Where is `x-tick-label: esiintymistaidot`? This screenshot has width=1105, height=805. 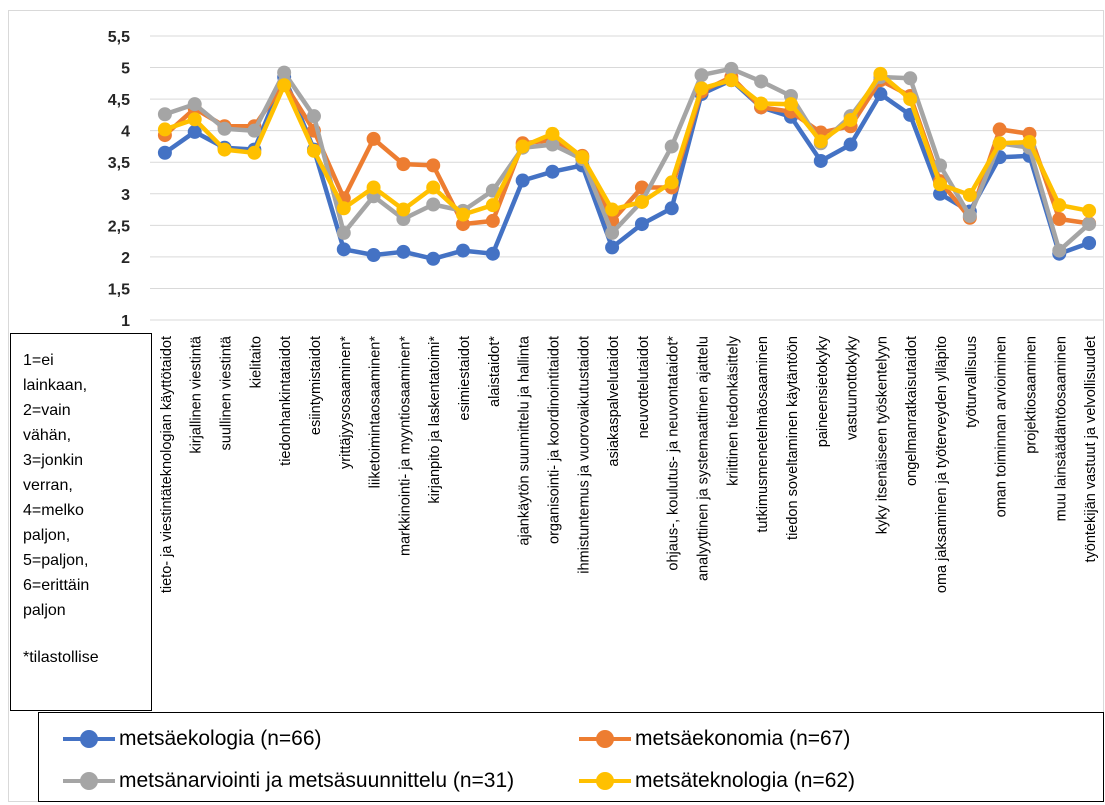 x-tick-label: esiintymistaidot is located at coordinates (316, 385).